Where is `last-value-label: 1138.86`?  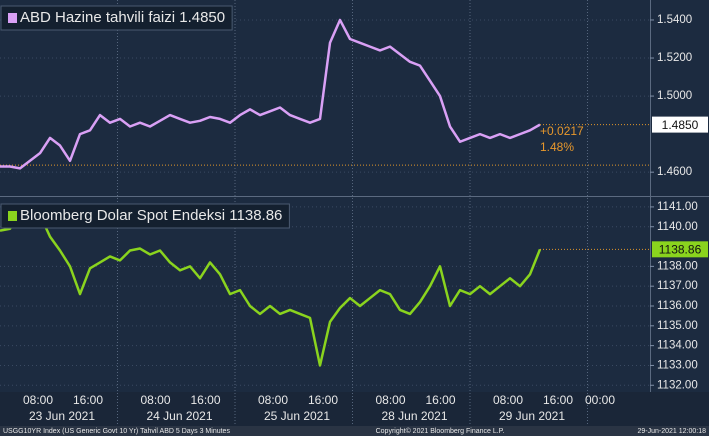 last-value-label: 1138.86 is located at coordinates (680, 249).